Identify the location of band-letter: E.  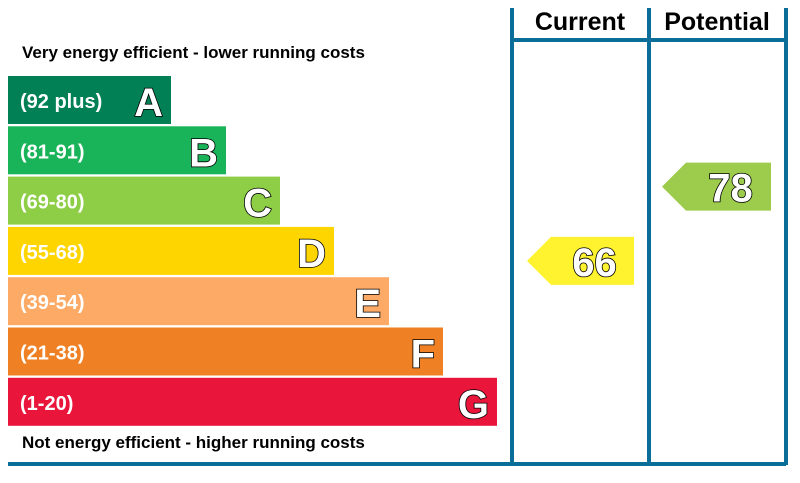
(367, 304).